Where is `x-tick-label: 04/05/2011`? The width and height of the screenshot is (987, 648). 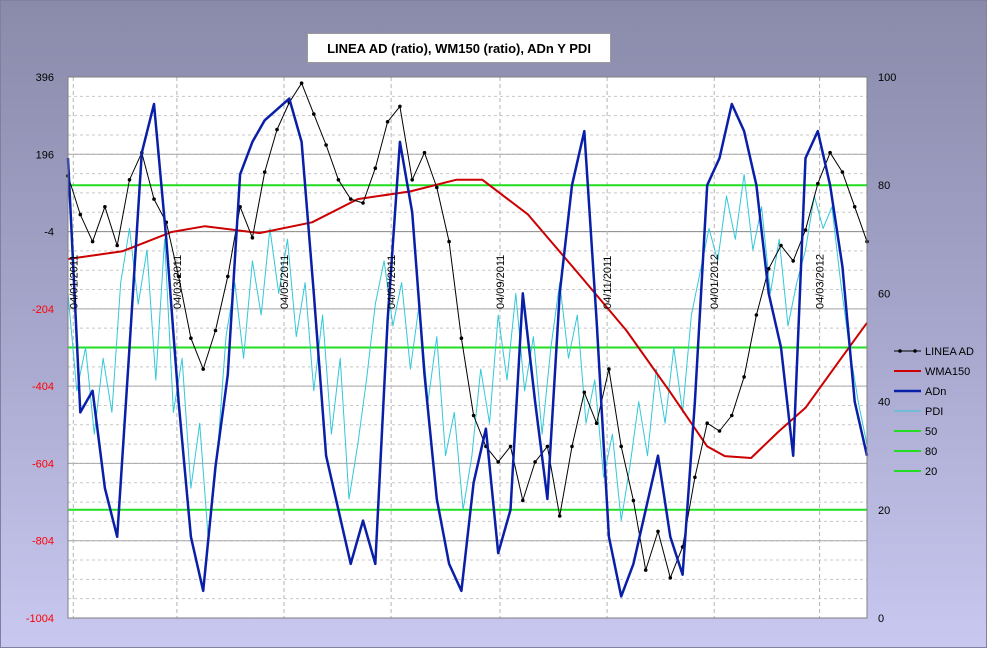 x-tick-label: 04/05/2011 is located at coordinates (285, 282).